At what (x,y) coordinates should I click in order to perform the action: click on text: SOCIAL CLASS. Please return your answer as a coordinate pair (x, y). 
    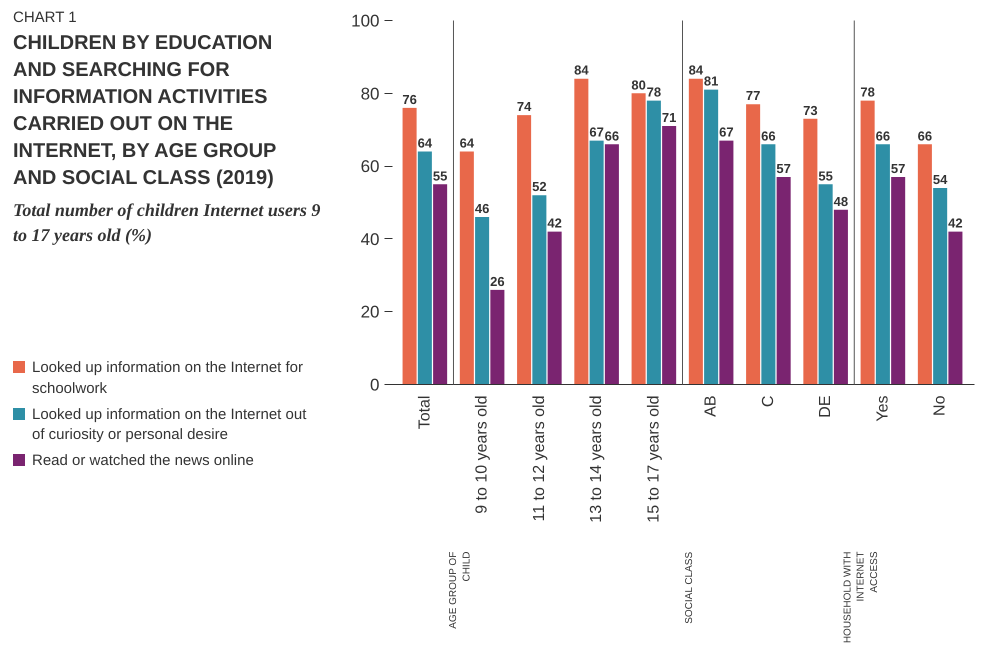
    Looking at the image, I should click on (689, 588).